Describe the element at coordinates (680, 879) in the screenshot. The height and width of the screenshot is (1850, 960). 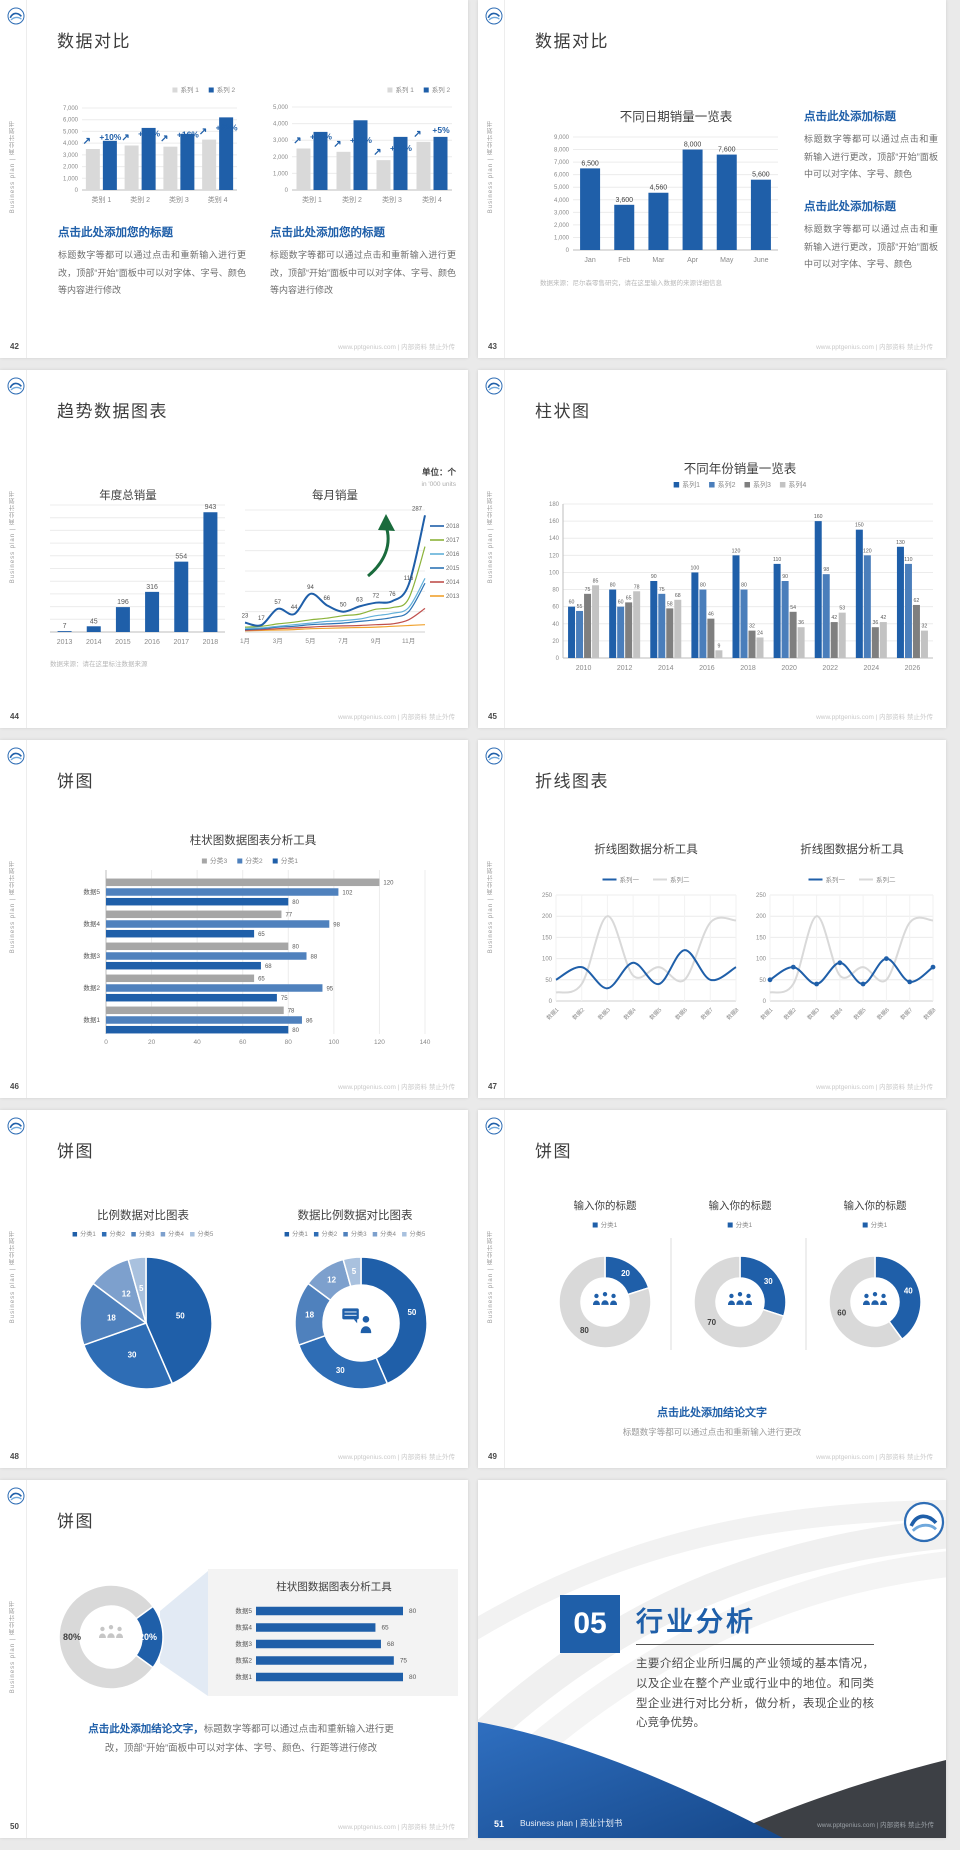
I see `chart-text: 系列二` at that location.